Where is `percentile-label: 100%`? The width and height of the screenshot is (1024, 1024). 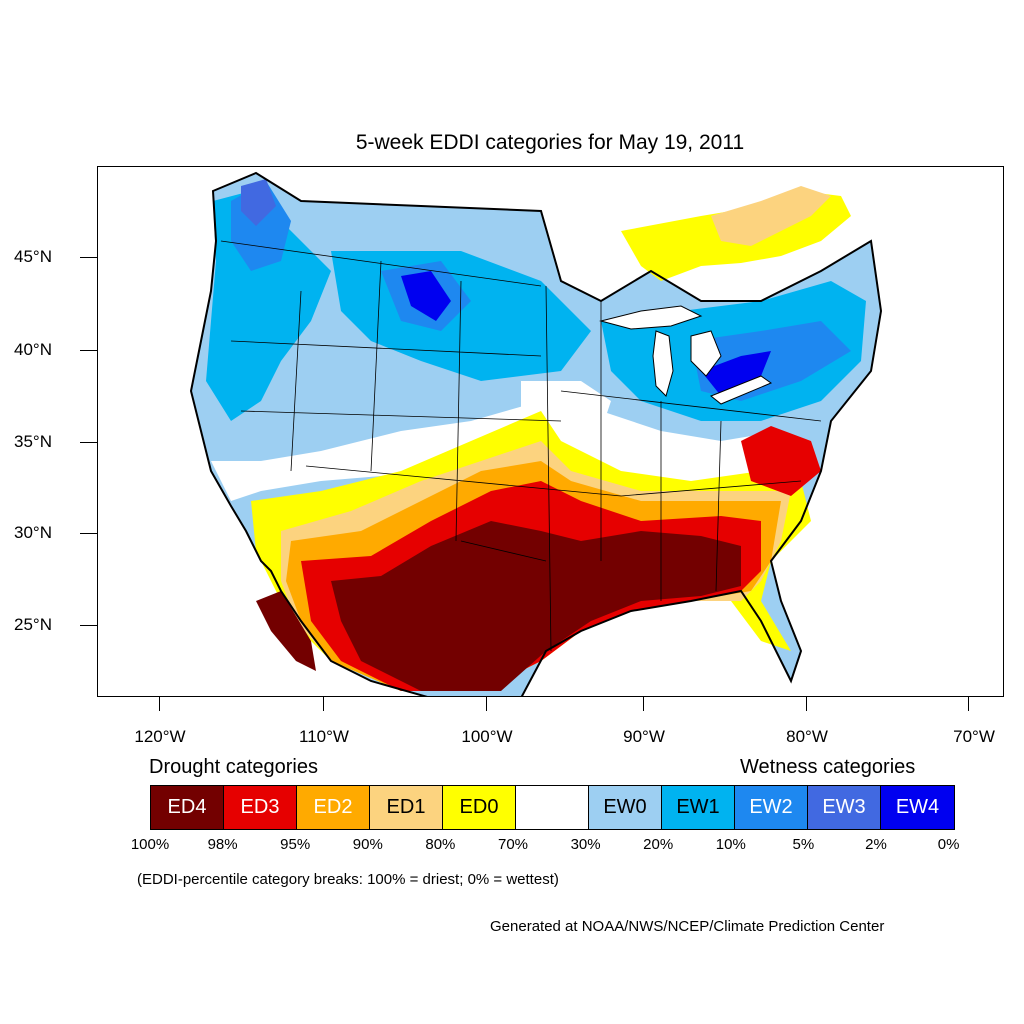 percentile-label: 100% is located at coordinates (150, 844).